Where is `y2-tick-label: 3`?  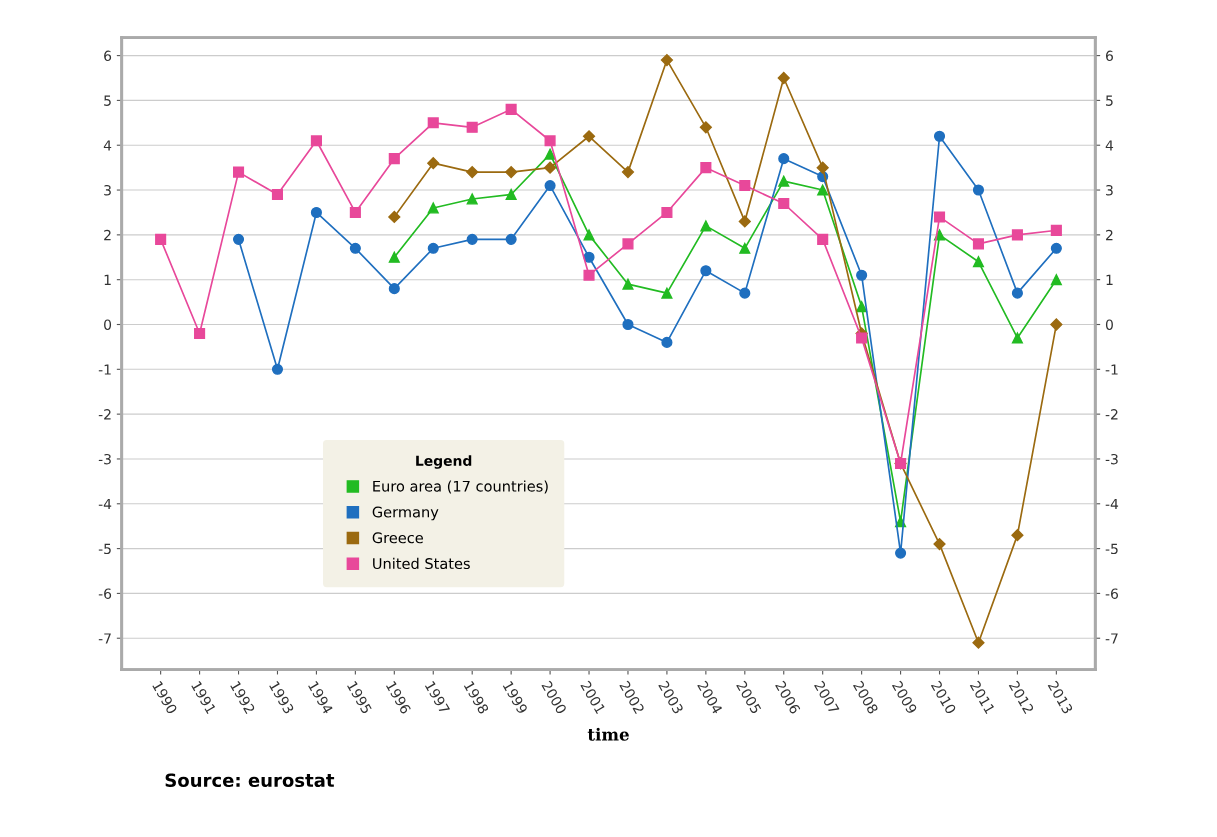
y2-tick-label: 3 is located at coordinates (1109, 190).